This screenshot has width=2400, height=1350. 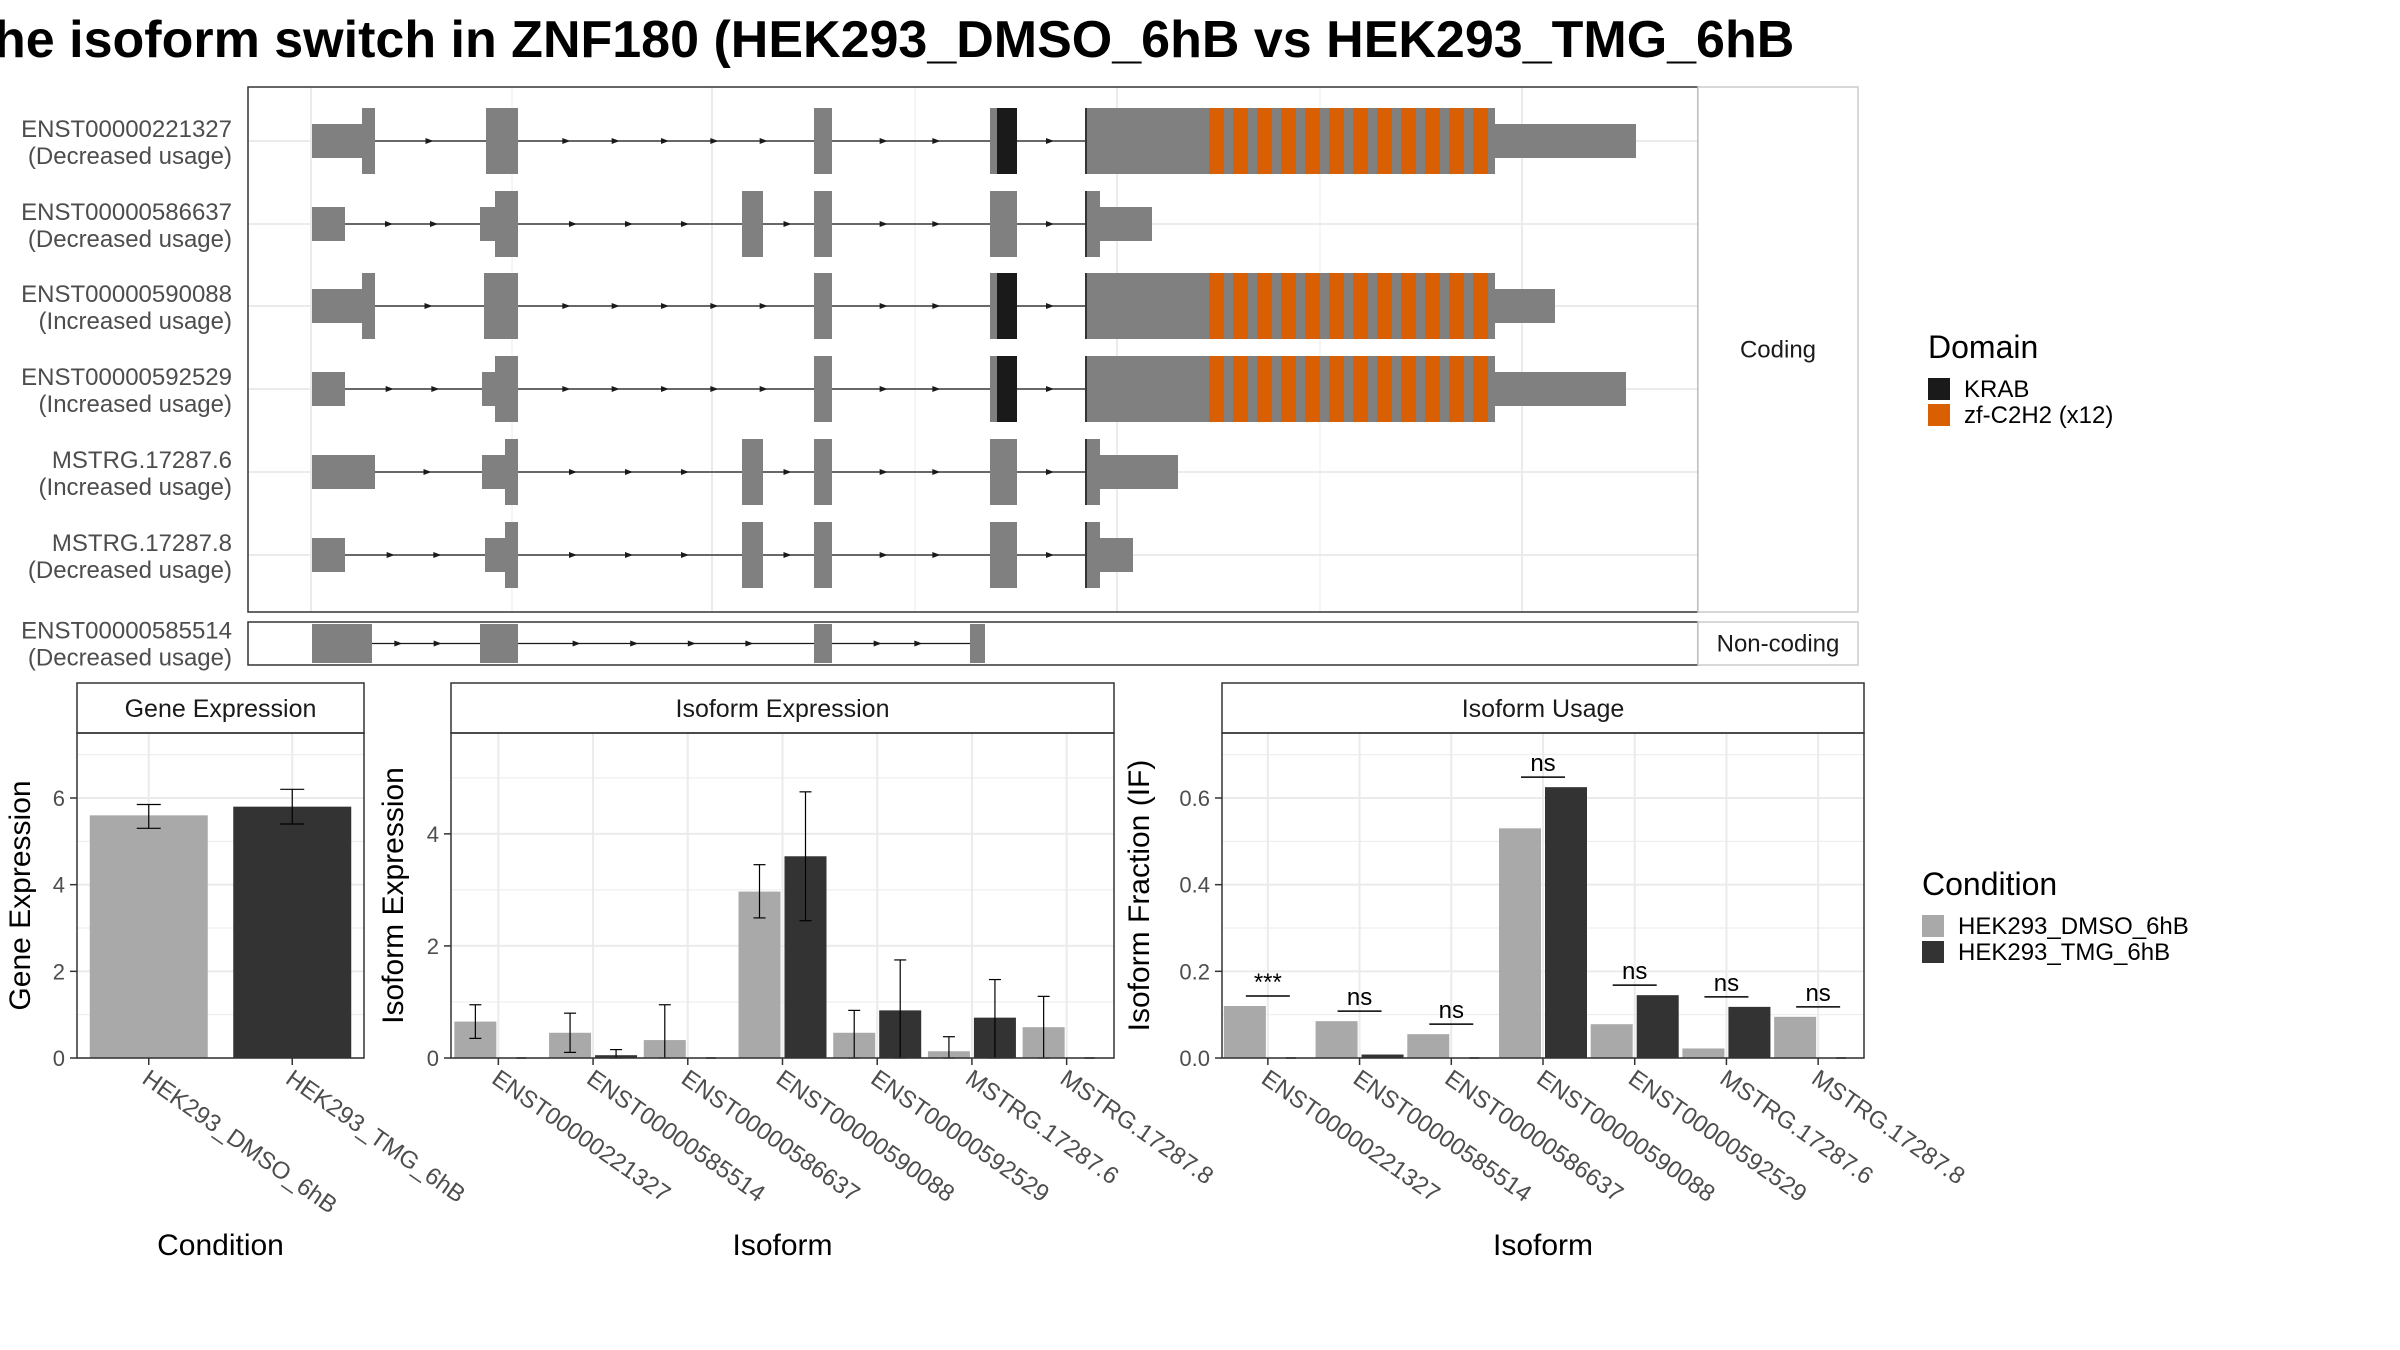 I want to click on condition-legend-title: Condition, so click(x=1989, y=884).